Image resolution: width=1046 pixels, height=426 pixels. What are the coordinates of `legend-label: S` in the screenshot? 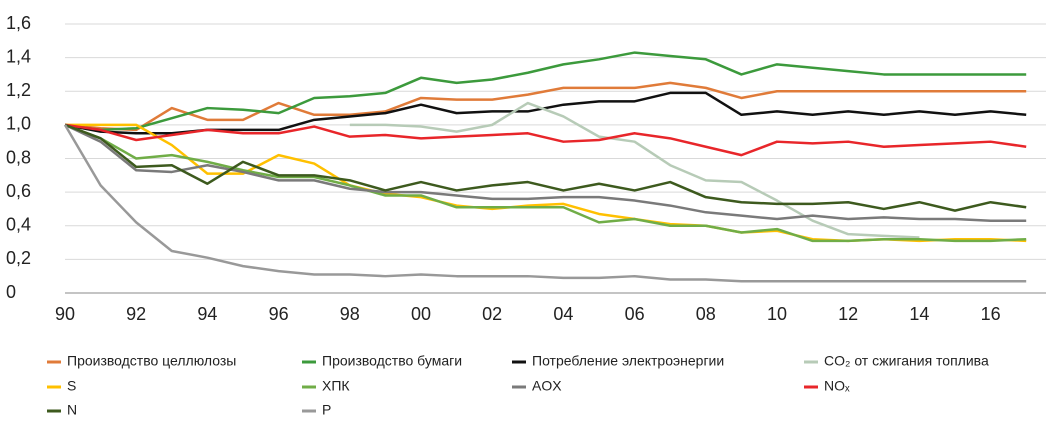 It's located at (71, 386).